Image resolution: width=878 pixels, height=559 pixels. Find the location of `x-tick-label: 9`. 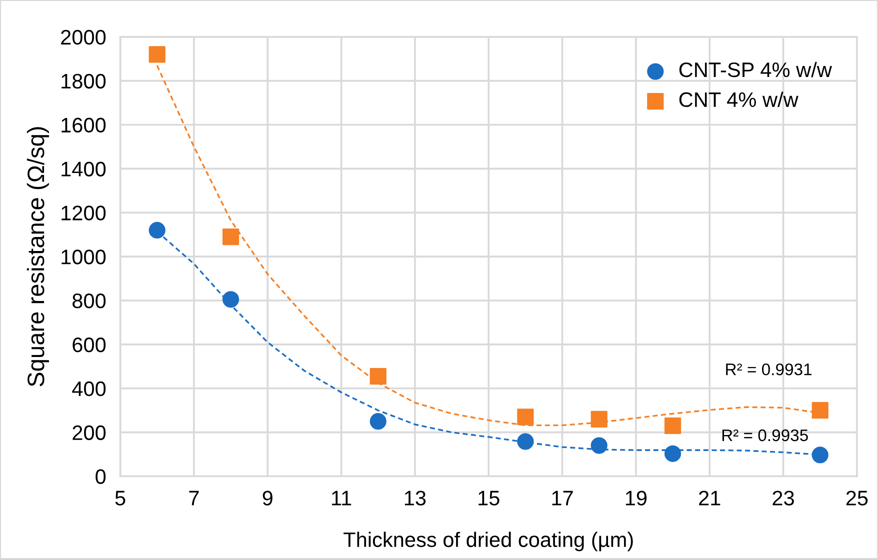

x-tick-label: 9 is located at coordinates (267, 498).